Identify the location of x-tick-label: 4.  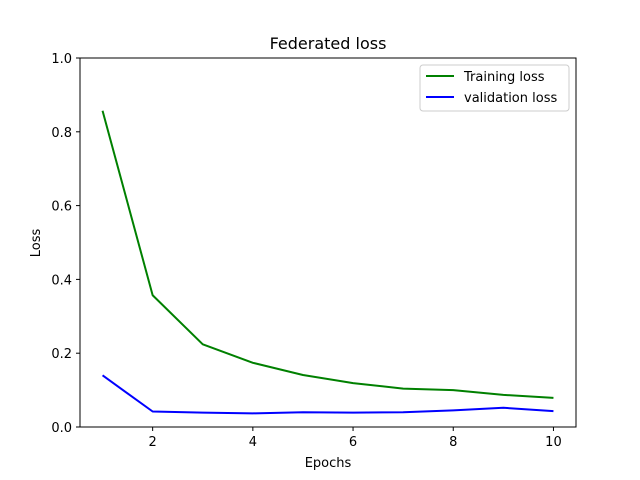
(253, 442).